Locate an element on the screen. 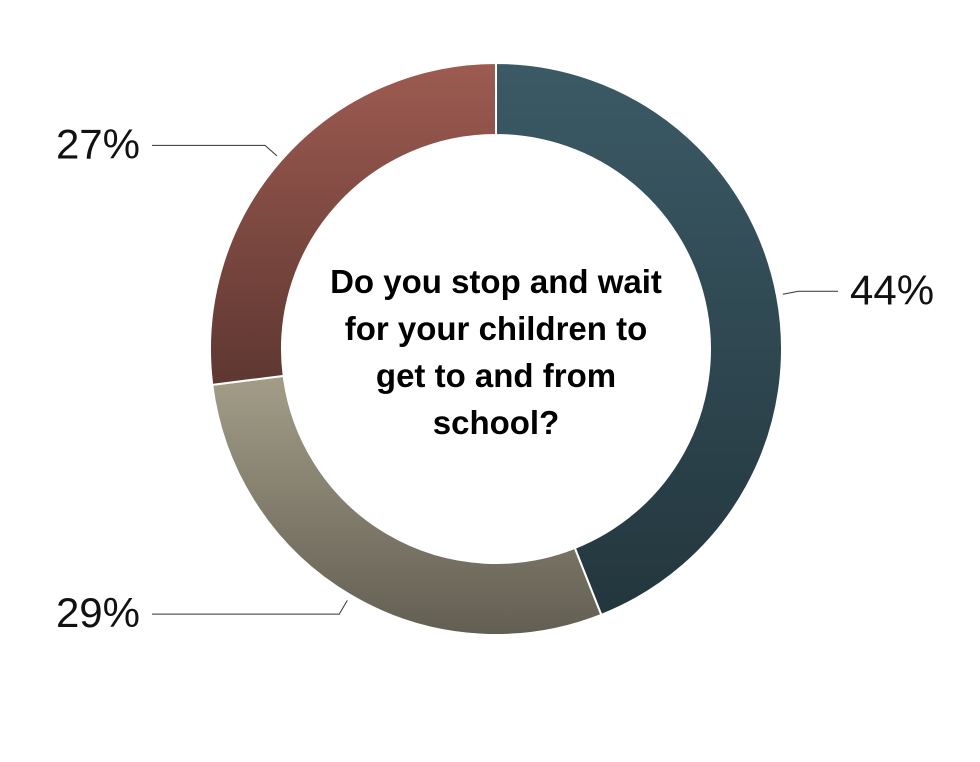  value-label: 44% is located at coordinates (892, 289).